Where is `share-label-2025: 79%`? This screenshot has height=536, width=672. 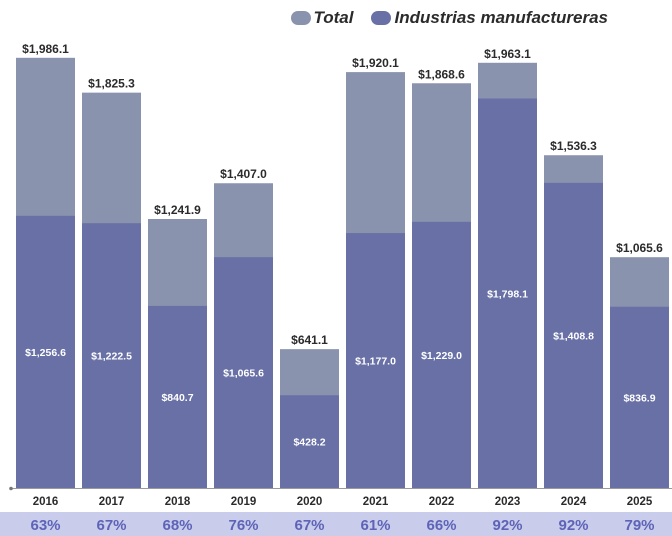
share-label-2025: 79% is located at coordinates (639, 525).